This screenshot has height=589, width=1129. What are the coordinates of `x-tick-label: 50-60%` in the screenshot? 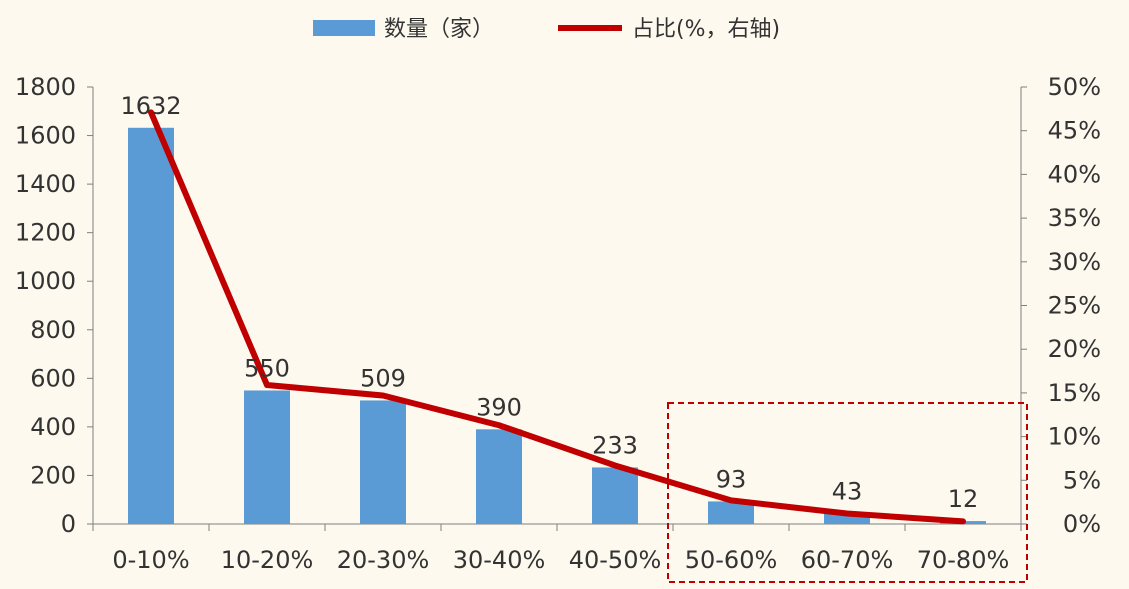 It's located at (731, 560).